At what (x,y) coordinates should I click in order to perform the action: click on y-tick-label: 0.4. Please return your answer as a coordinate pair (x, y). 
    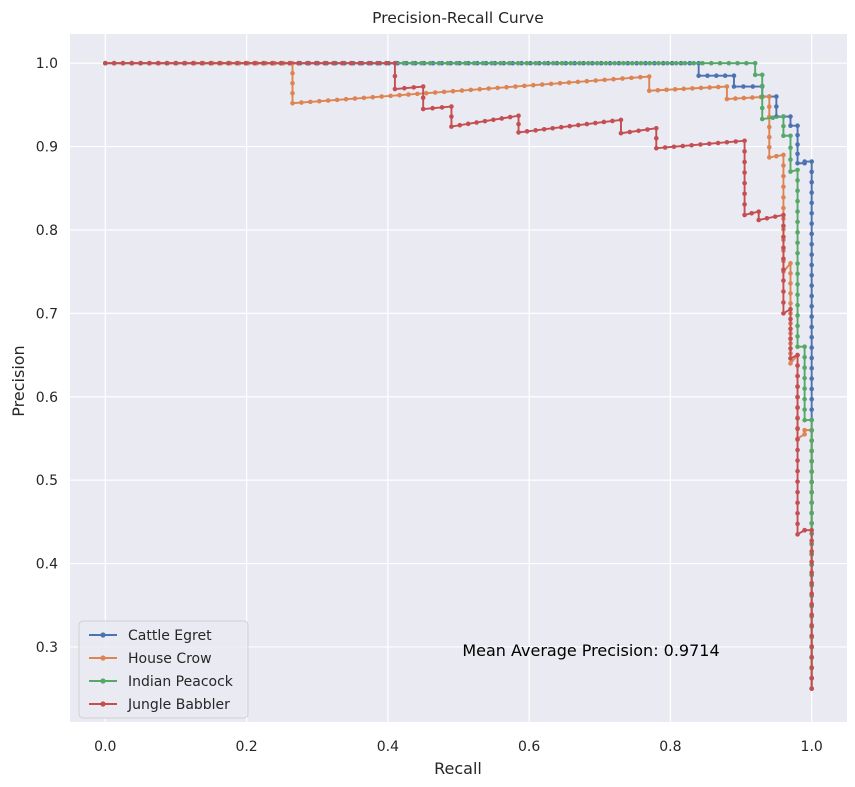
    Looking at the image, I should click on (47, 565).